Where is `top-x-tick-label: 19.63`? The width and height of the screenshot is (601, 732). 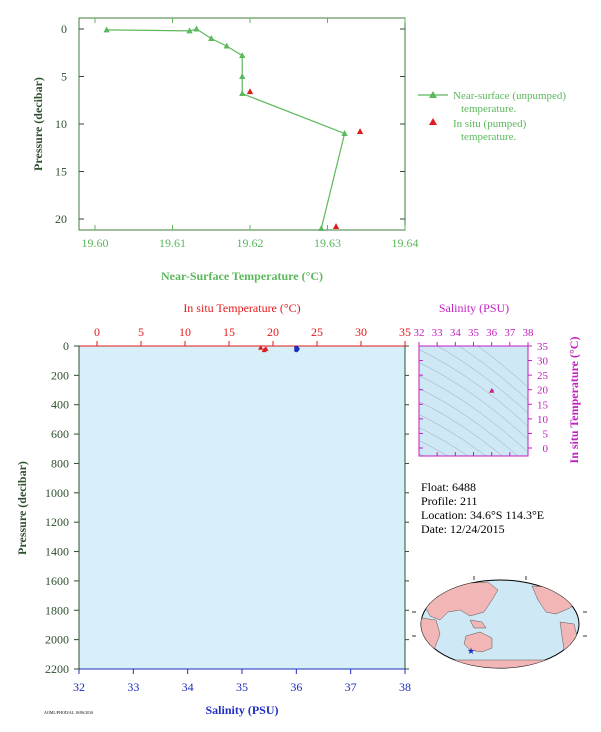
top-x-tick-label: 19.63 is located at coordinates (327, 243).